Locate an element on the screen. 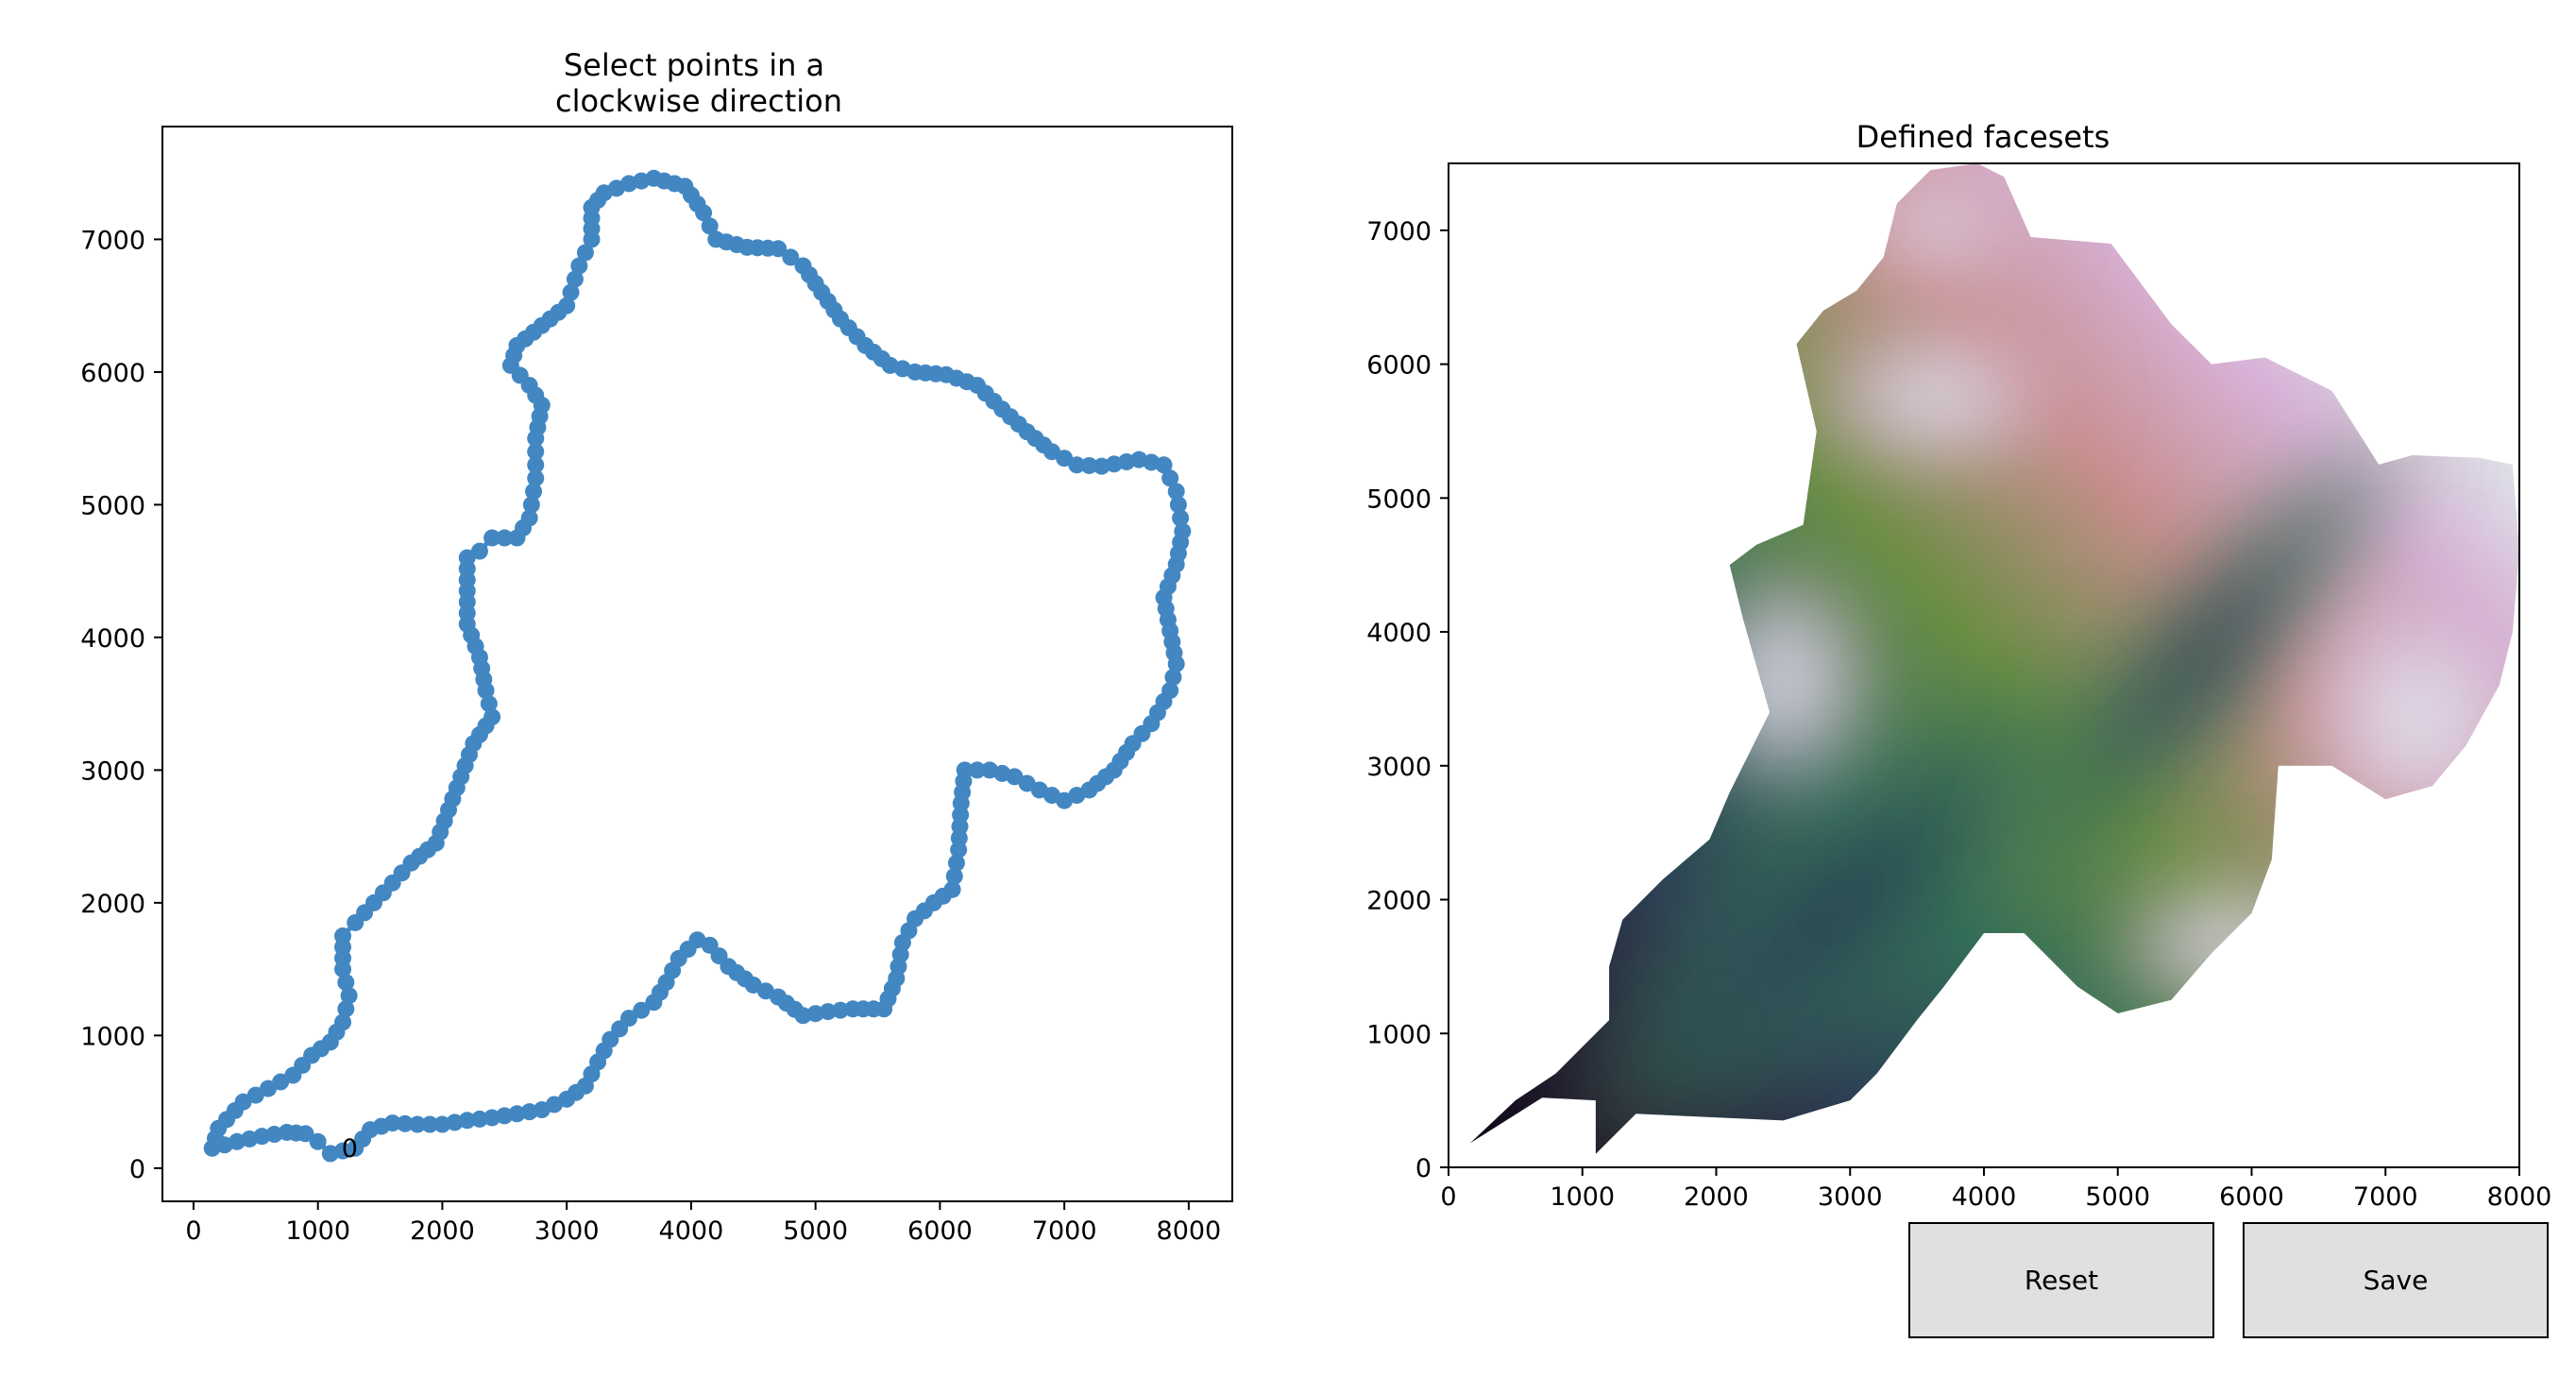 This screenshot has height=1377, width=2576. x-tick-label: 7000 is located at coordinates (1064, 1231).